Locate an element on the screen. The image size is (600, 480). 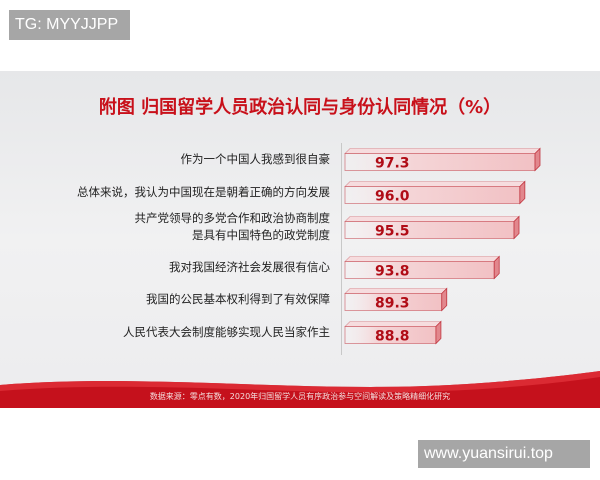
category-label-line: 是具有中国特色的政党制度 is located at coordinates (261, 235).